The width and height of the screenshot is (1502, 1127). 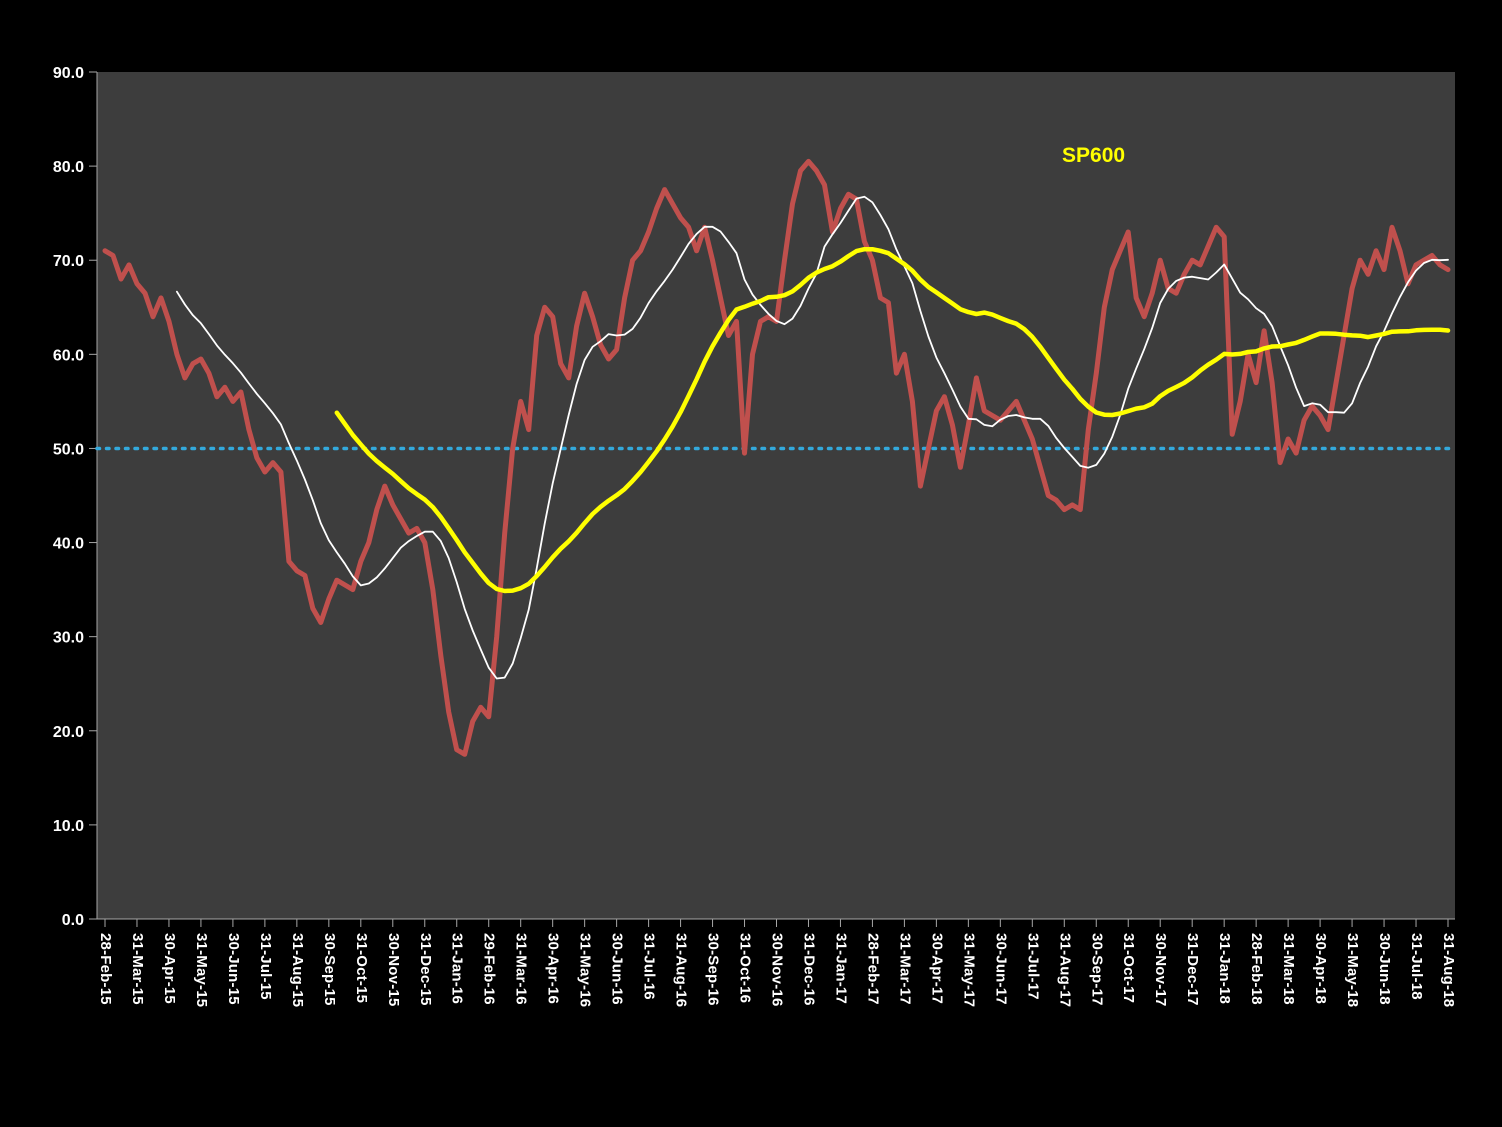 I want to click on x-axis-label: 31-Dec-17, so click(x=1192, y=969).